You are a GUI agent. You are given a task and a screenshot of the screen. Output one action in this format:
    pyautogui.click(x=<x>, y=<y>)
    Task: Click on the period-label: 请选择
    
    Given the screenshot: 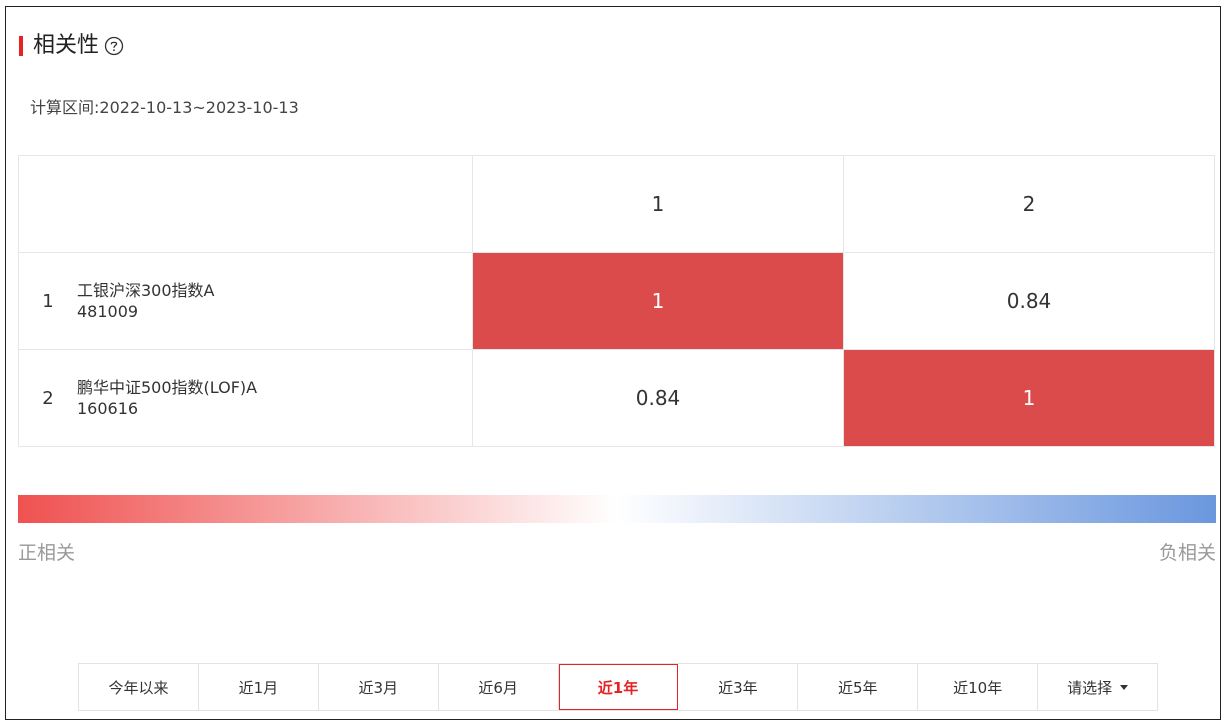 What is the action you would take?
    pyautogui.click(x=1090, y=687)
    